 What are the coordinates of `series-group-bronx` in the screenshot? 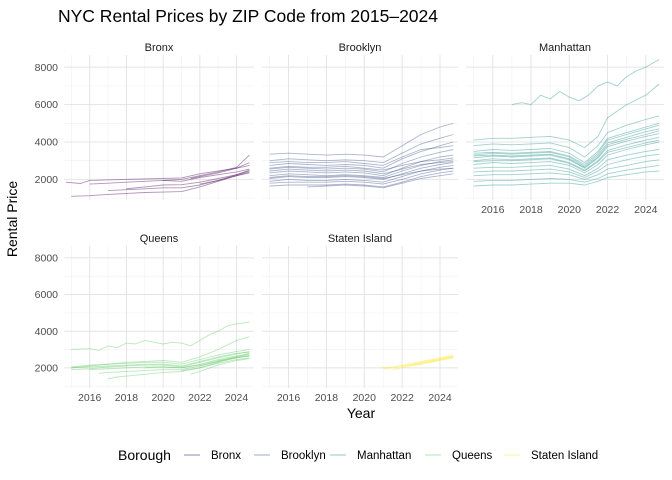 It's located at (157, 175).